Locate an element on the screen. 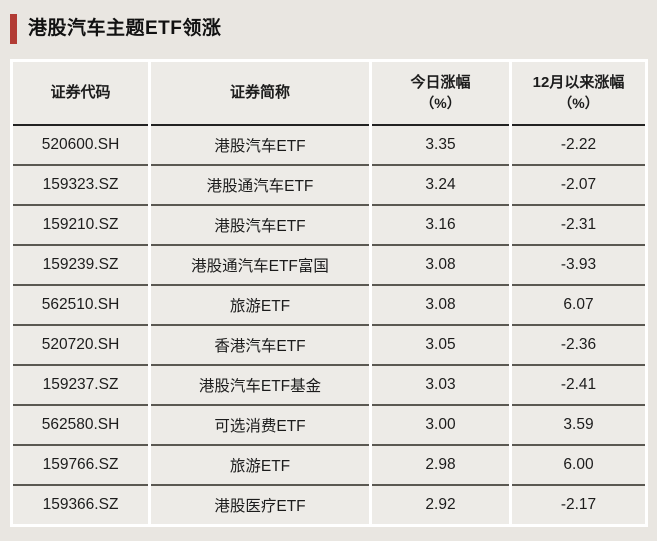  cell-name: 可选消费ETF is located at coordinates (260, 426).